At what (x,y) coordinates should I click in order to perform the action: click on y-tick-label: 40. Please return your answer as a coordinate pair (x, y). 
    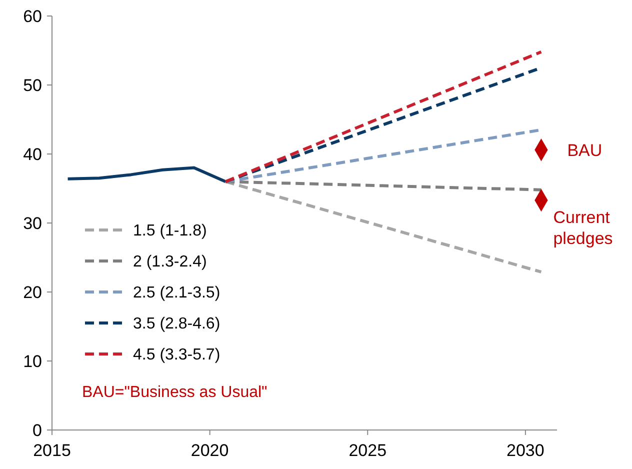
    Looking at the image, I should click on (32, 154).